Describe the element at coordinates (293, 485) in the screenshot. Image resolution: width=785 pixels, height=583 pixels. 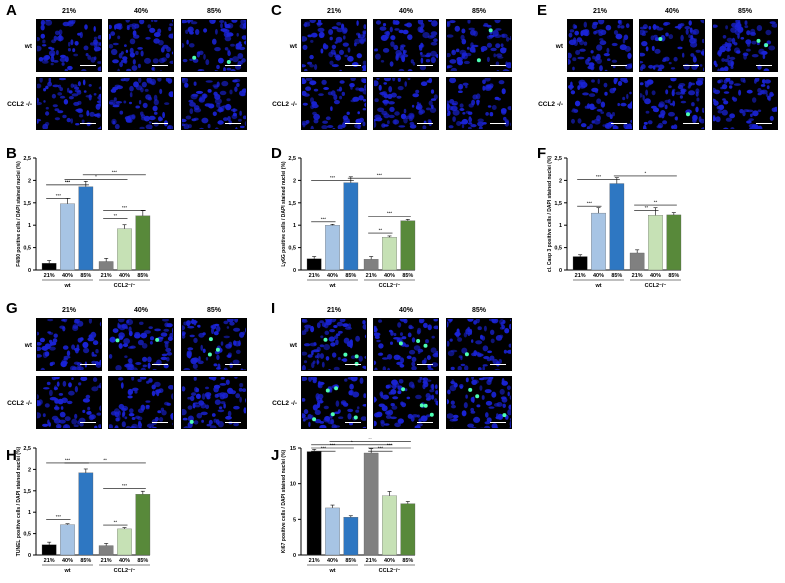
I see `y-tick-label: 10` at that location.